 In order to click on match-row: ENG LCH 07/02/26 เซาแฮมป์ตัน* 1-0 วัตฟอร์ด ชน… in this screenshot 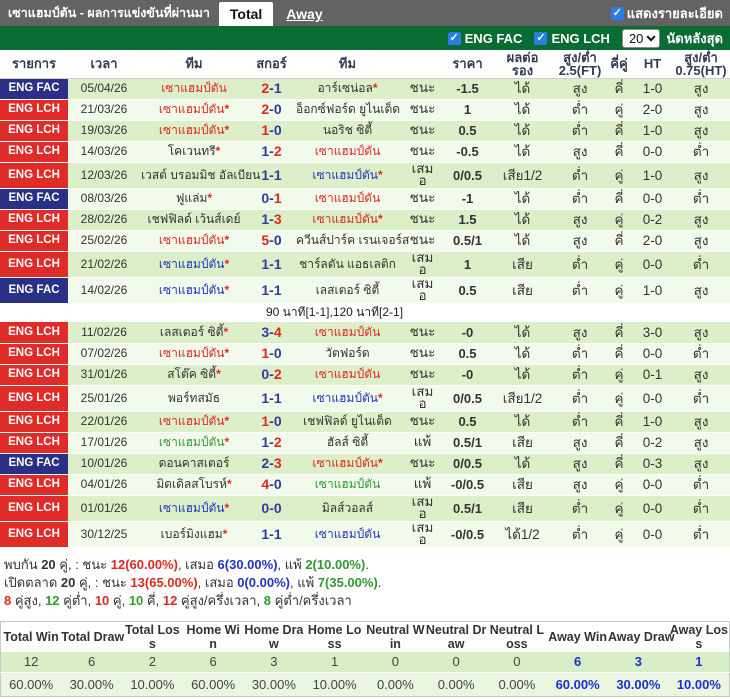, I will do `click(365, 354)`.